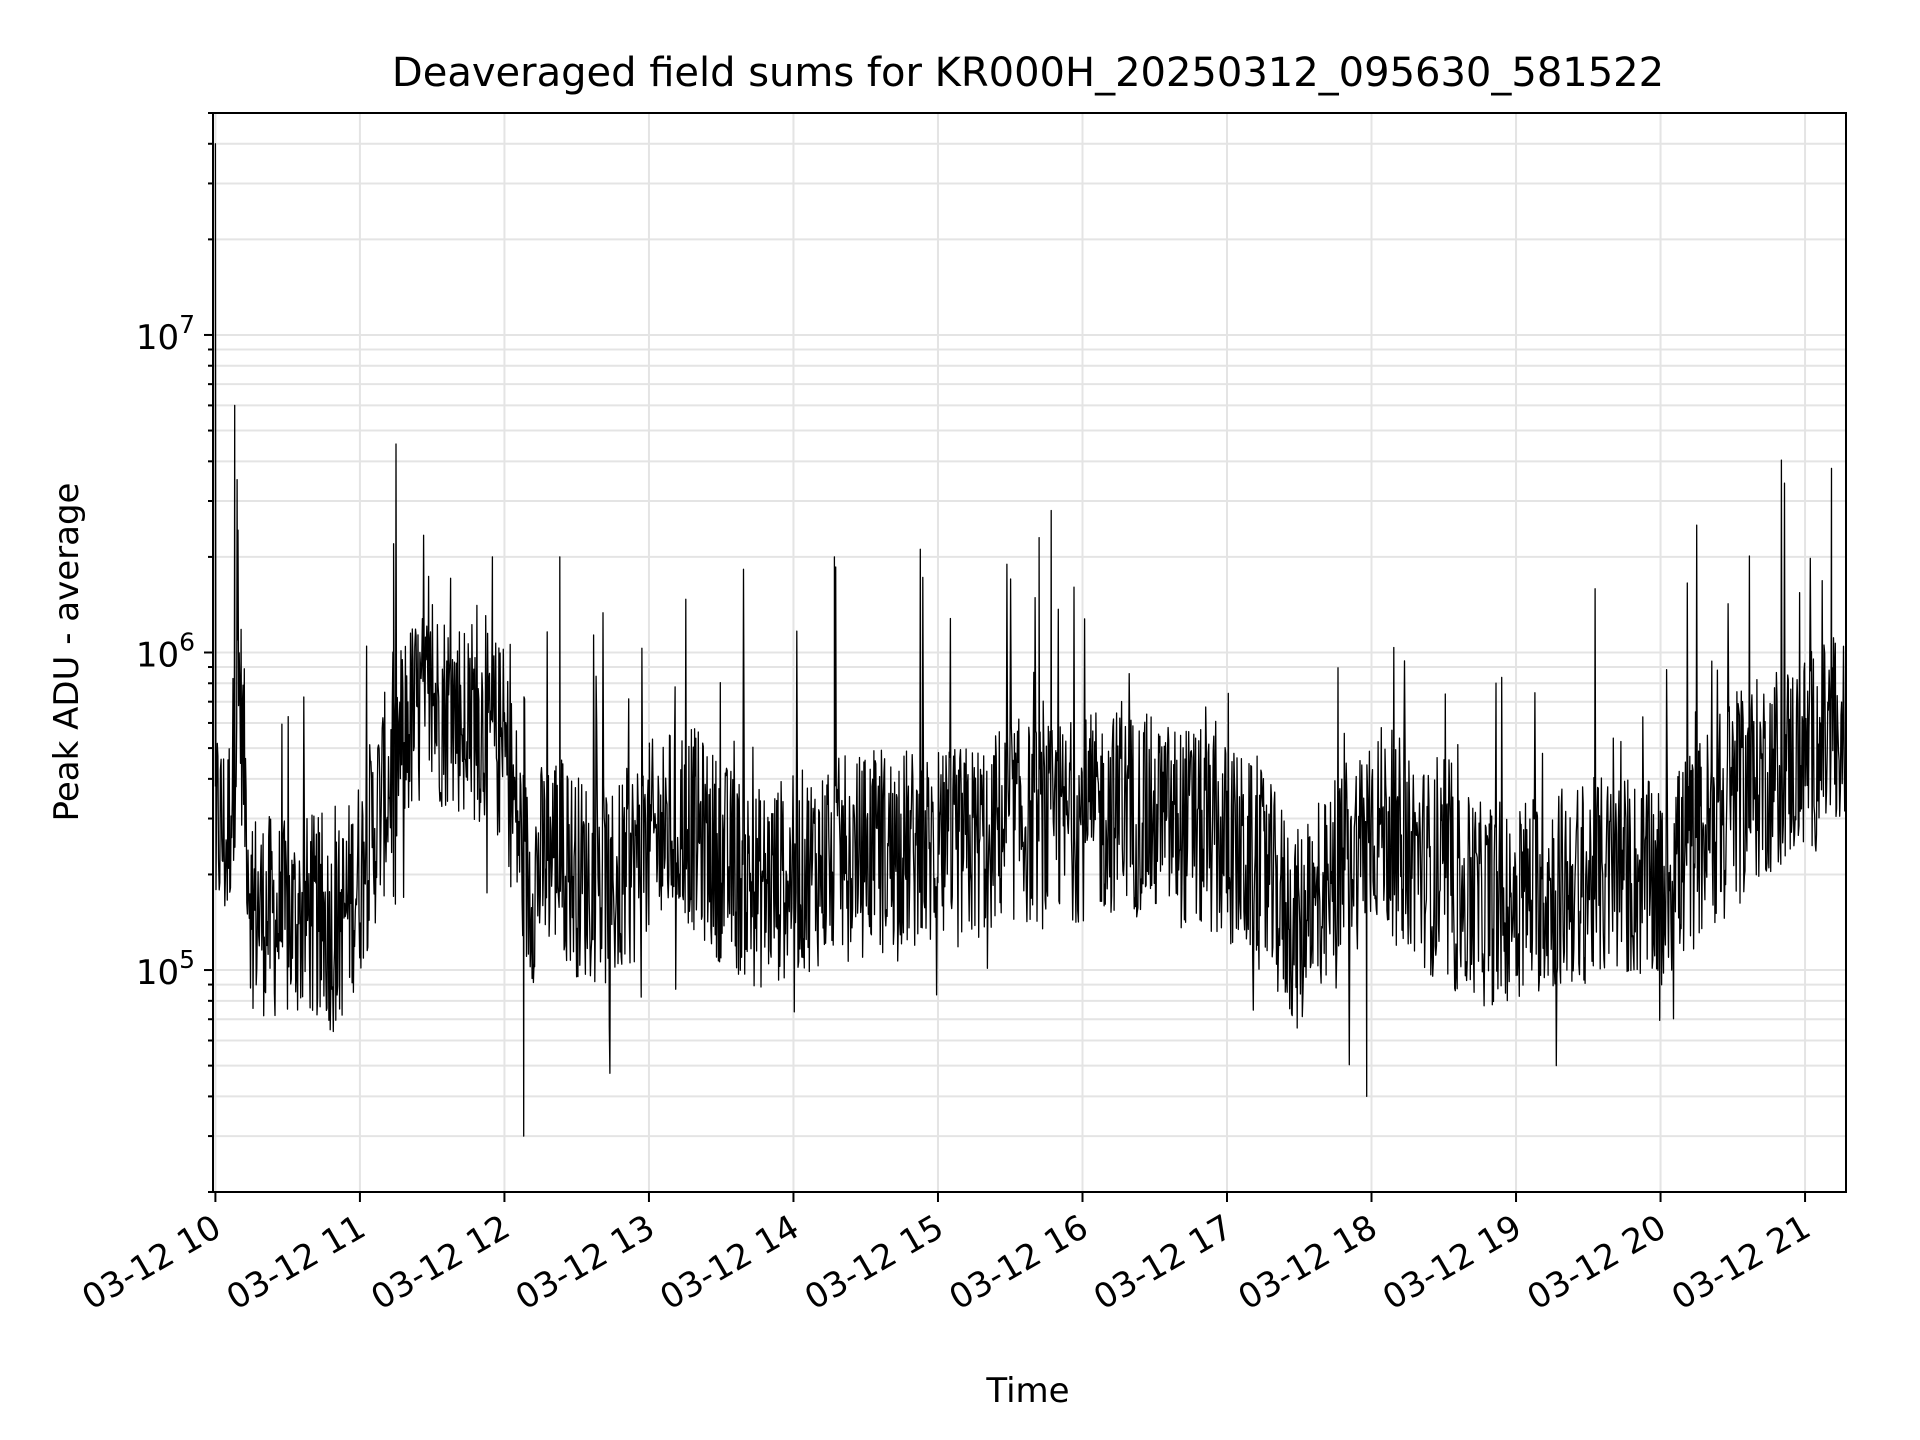  What do you see at coordinates (165, 652) in the screenshot?
I see `y-tick-label: 10⁶` at bounding box center [165, 652].